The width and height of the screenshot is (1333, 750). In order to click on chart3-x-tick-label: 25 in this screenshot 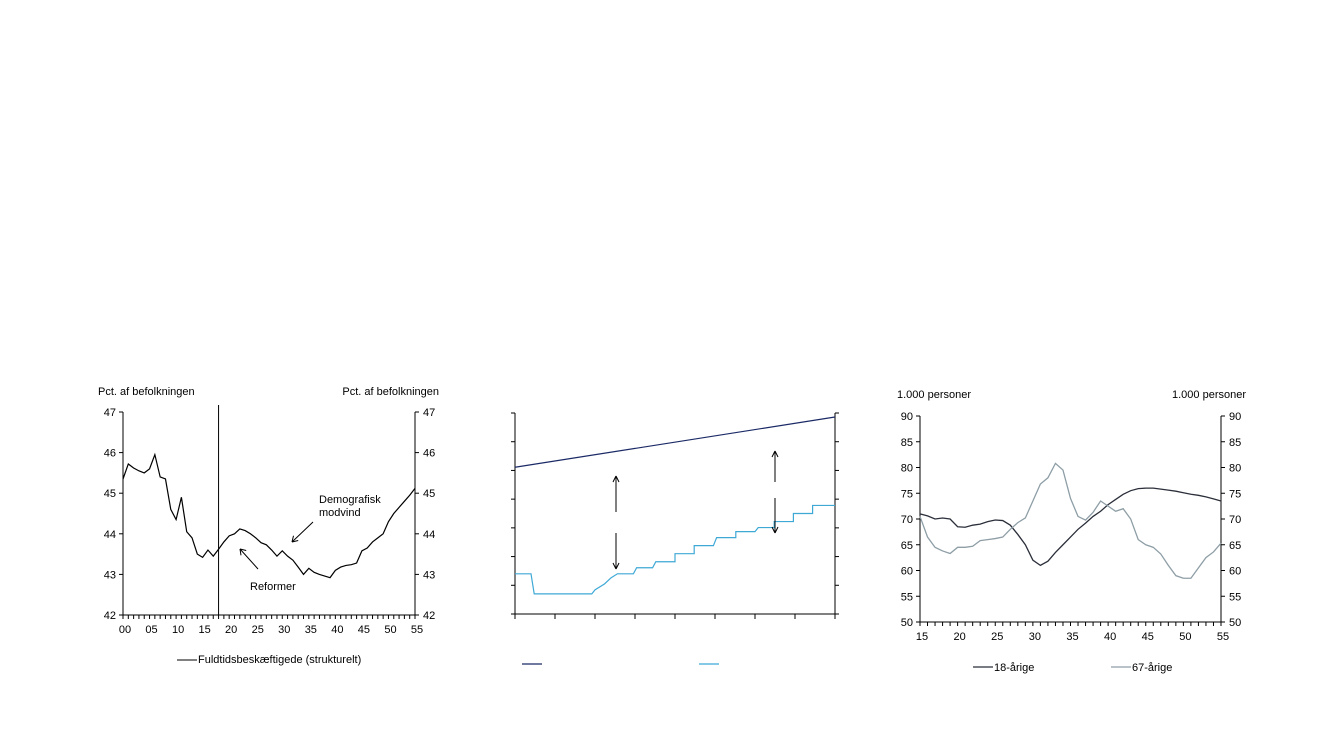, I will do `click(997, 637)`.